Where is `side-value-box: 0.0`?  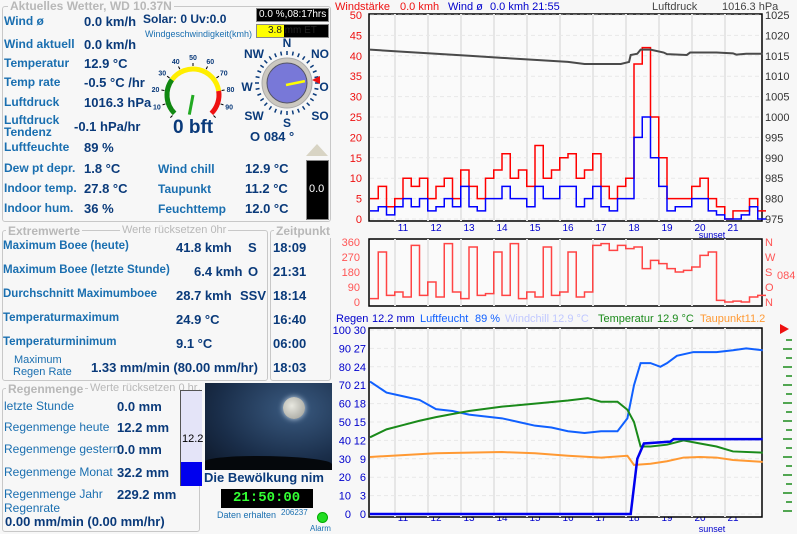 side-value-box: 0.0 is located at coordinates (317, 190).